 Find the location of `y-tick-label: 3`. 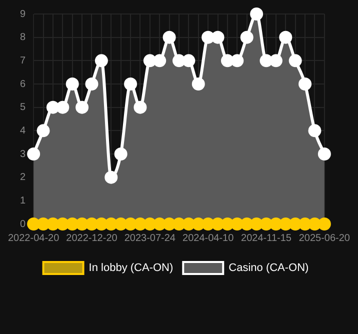

y-tick-label: 3 is located at coordinates (23, 154).